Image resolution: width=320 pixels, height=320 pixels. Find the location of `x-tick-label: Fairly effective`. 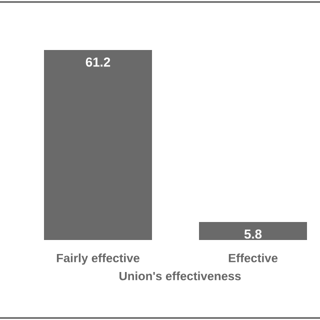

x-tick-label: Fairly effective is located at coordinates (98, 259).